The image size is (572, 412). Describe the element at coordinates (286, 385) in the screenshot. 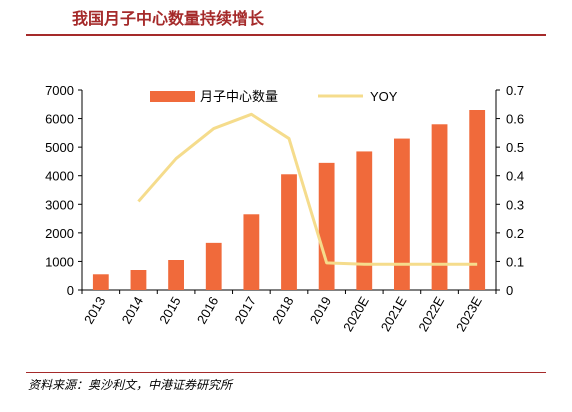

I see `source-note: 资料来源：奥沙利文，中港证券研究所` at that location.